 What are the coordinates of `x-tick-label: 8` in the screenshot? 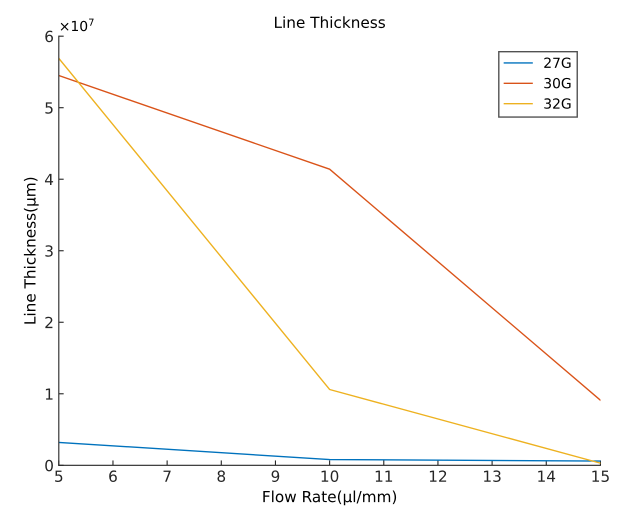 It's located at (221, 476).